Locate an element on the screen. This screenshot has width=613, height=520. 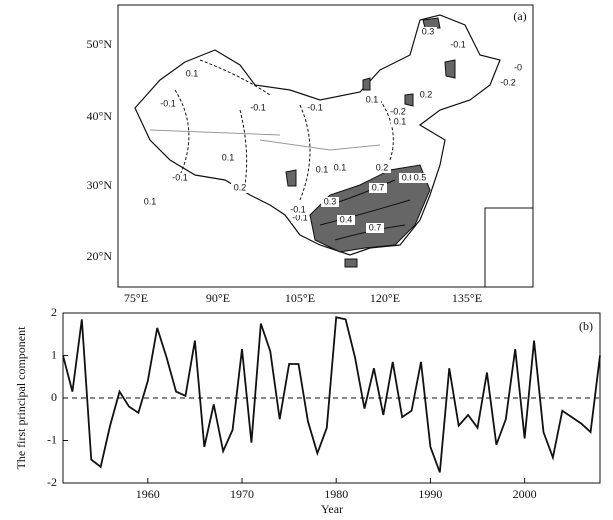
y-axis-label: The first principal component is located at coordinates (21, 398).